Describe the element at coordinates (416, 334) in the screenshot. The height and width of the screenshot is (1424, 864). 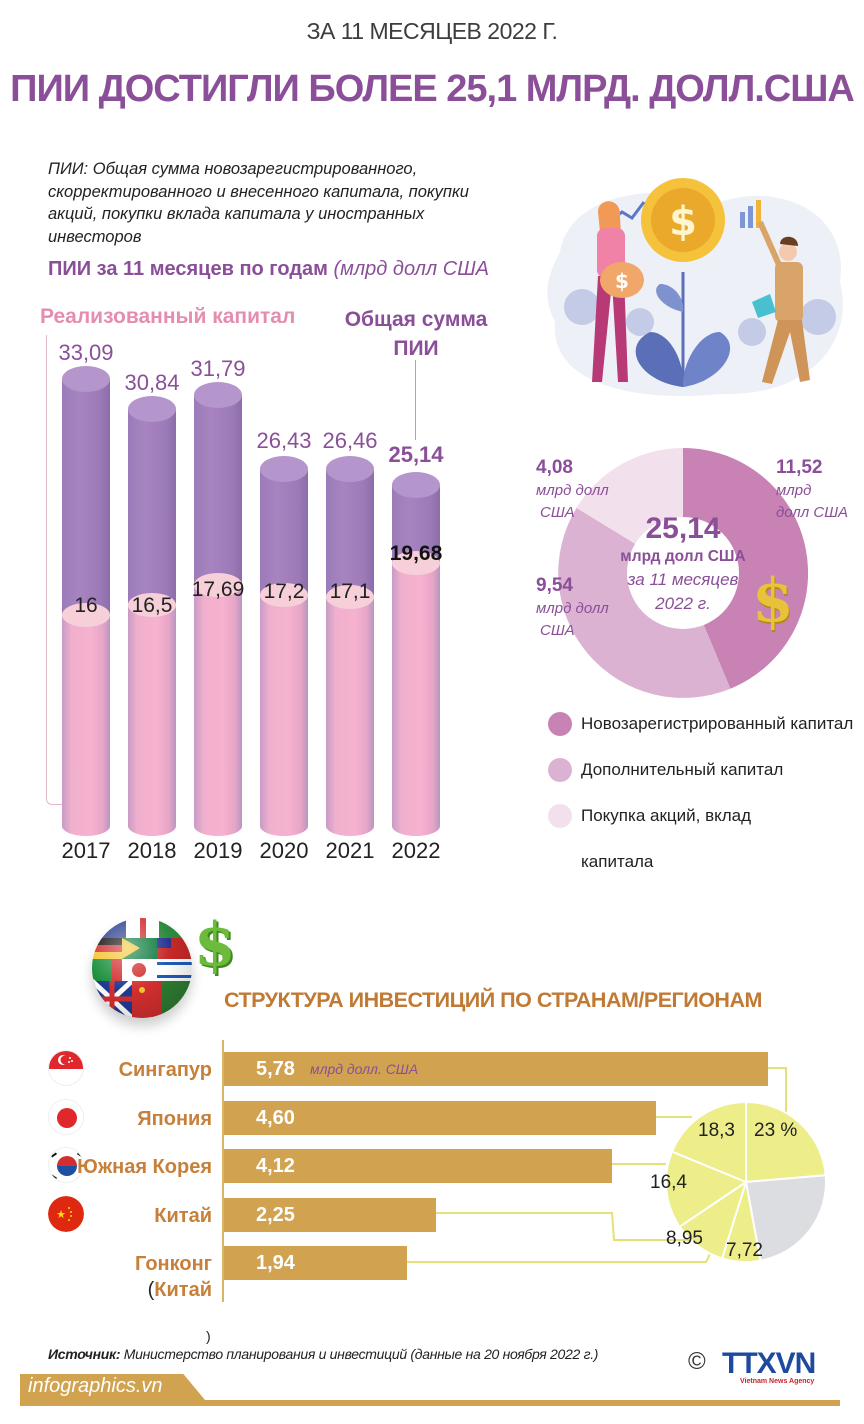
I see `legend-total-fdi: Общая сумма ПИИ` at that location.